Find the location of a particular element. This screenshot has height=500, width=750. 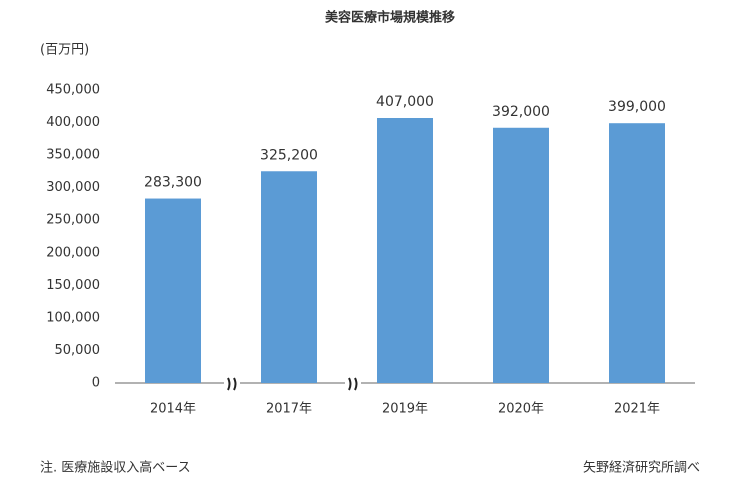

value-label: 392,000 is located at coordinates (521, 112).